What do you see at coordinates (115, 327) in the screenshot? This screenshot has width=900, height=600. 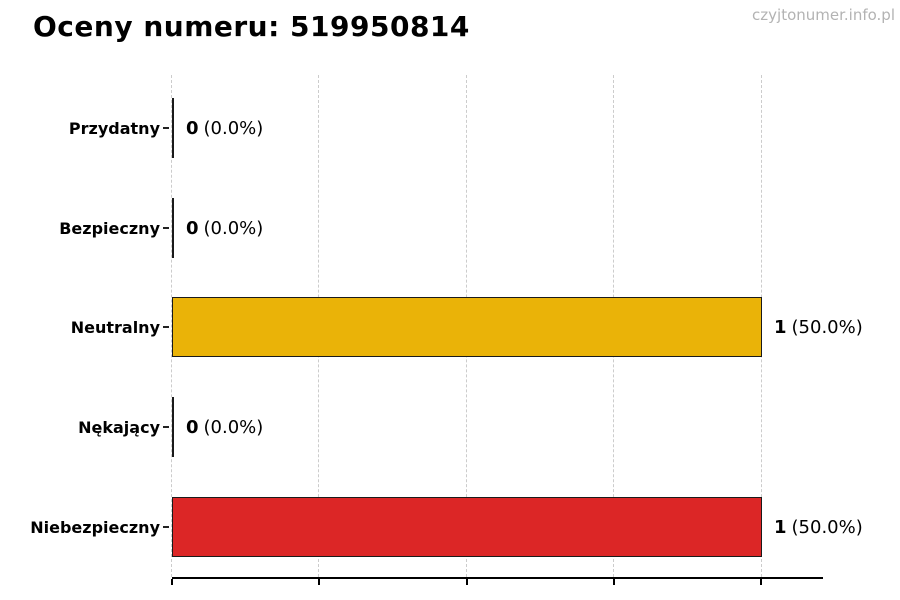 I see `category-label: Neutralny` at bounding box center [115, 327].